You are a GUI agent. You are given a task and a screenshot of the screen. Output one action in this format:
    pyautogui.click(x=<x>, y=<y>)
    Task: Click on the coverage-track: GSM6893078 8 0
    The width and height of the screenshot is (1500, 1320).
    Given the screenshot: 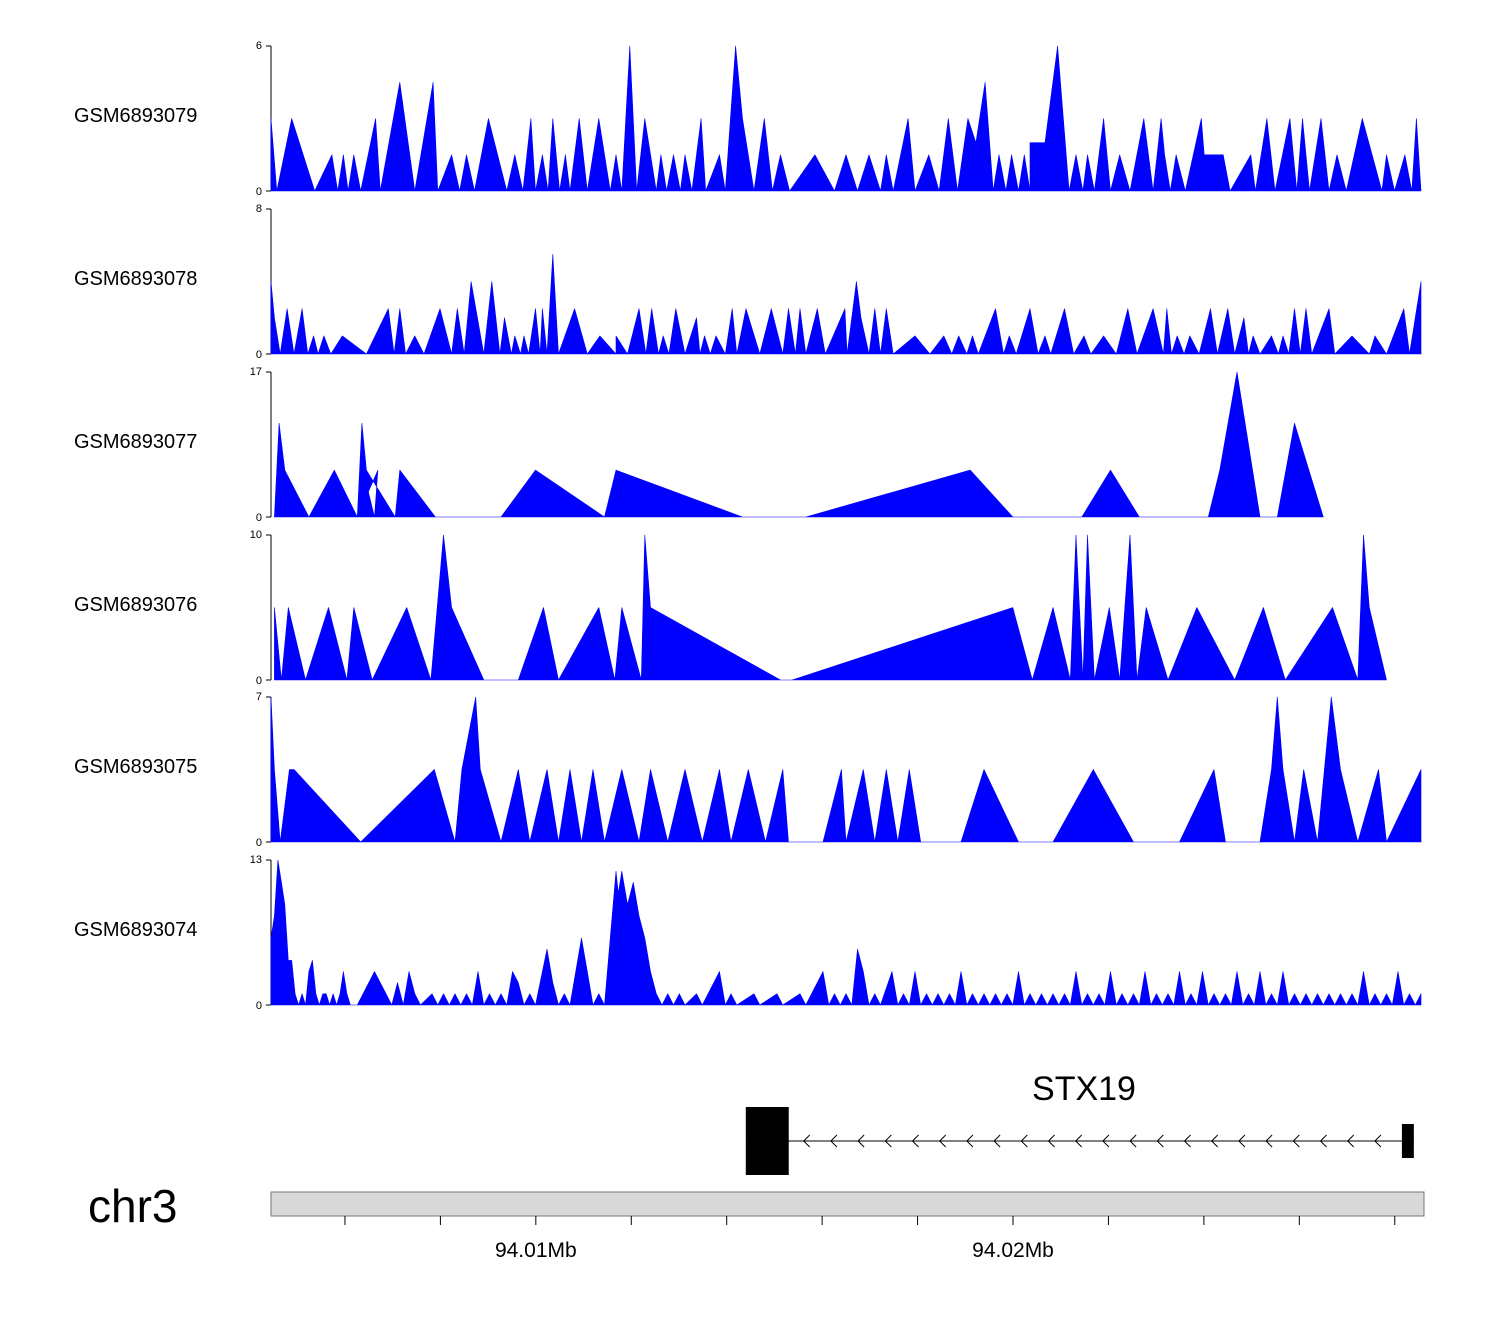 What is the action you would take?
    pyautogui.click(x=748, y=282)
    